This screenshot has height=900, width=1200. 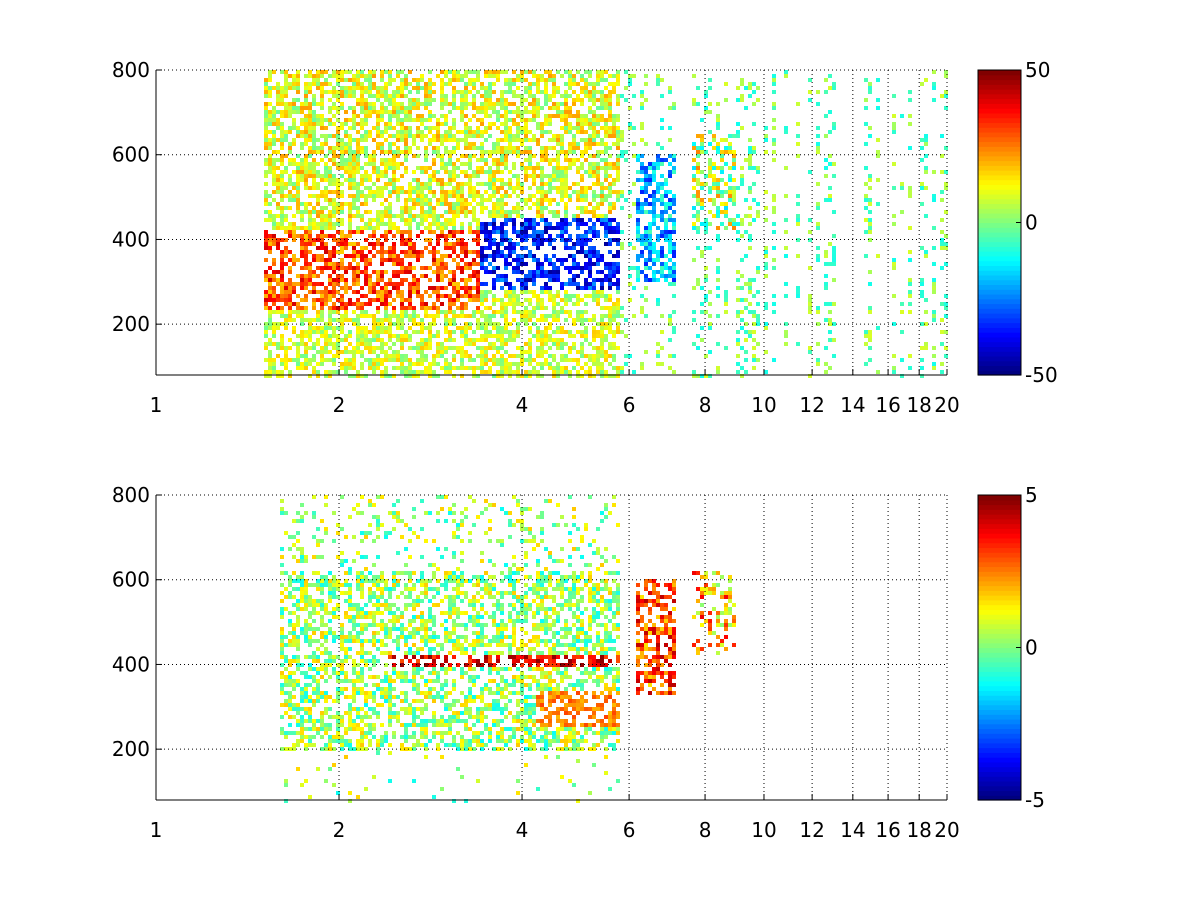 I want to click on colorbar-tick-label: -50, so click(x=1041, y=375).